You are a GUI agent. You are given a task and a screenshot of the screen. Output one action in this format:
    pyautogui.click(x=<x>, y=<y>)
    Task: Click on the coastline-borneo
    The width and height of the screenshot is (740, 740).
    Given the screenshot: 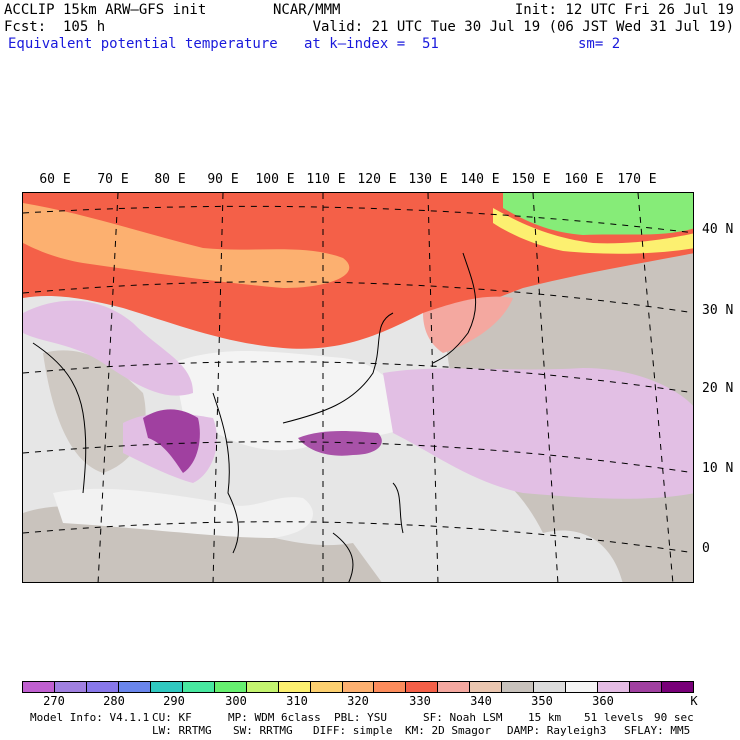 What is the action you would take?
    pyautogui.click(x=343, y=557)
    